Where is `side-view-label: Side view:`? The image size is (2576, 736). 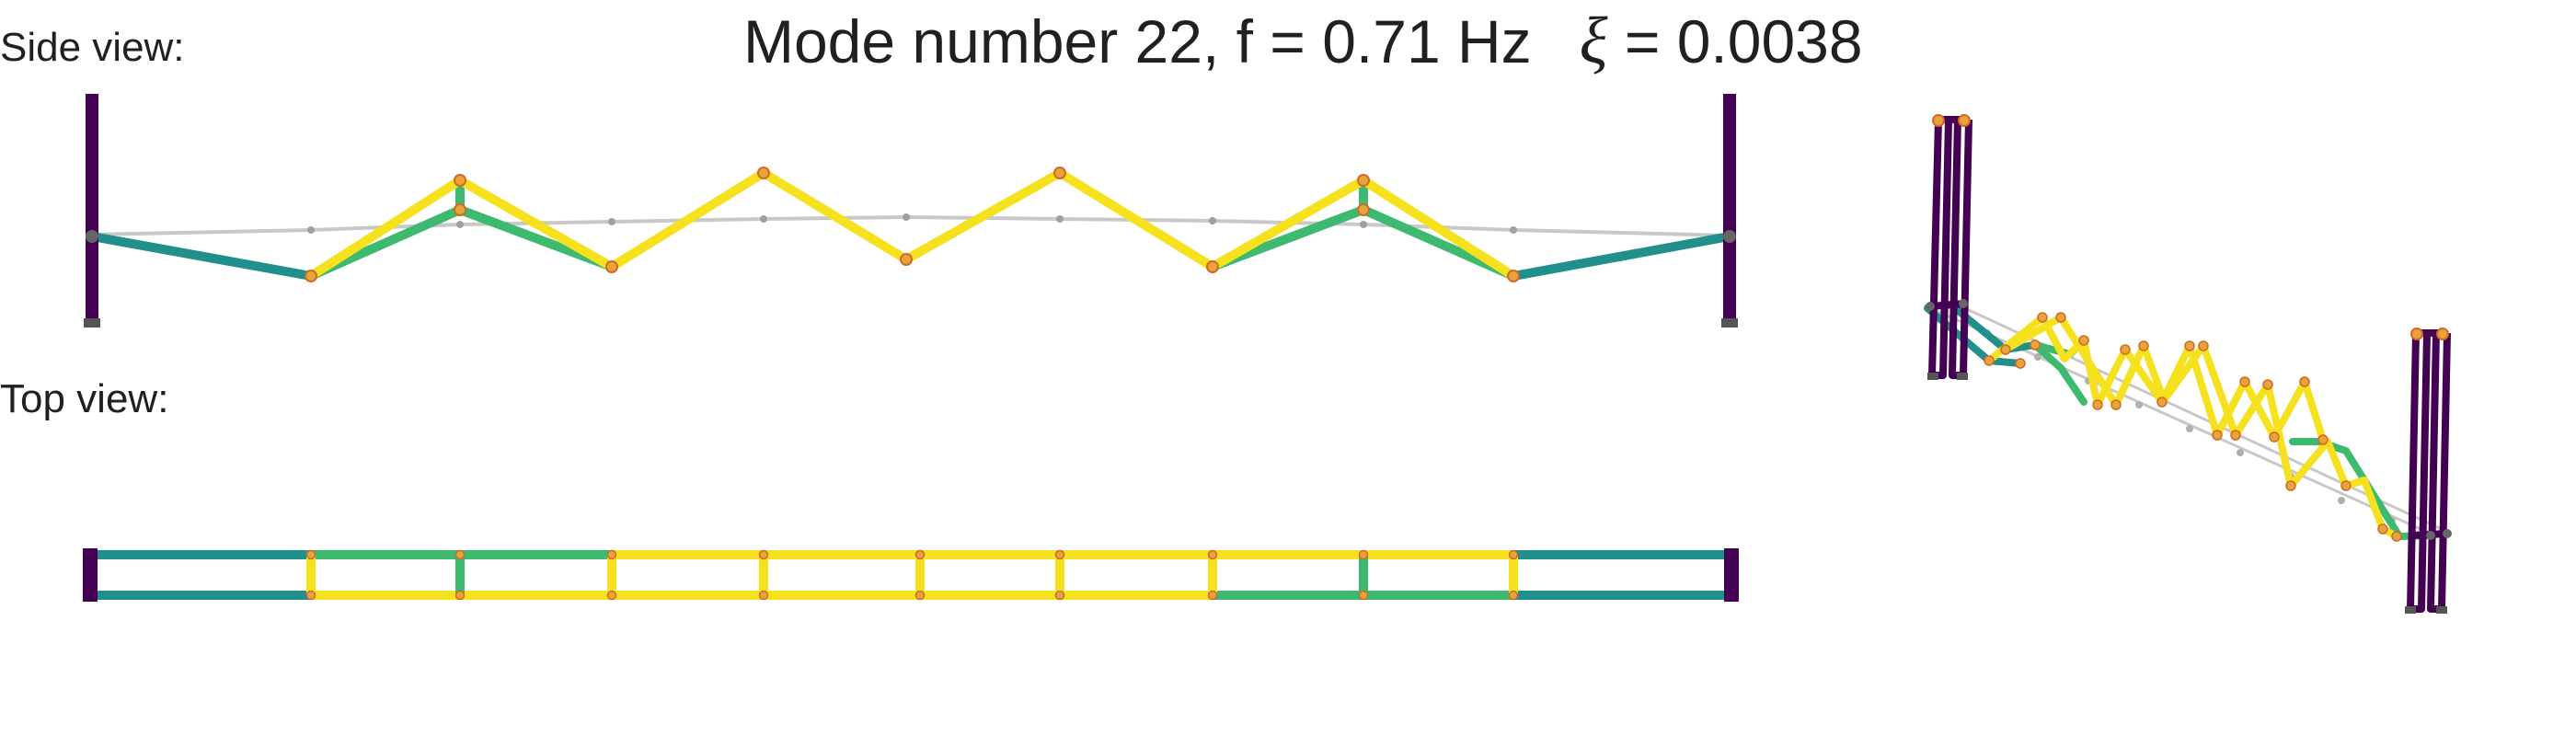
side-view-label: Side view: is located at coordinates (92, 47).